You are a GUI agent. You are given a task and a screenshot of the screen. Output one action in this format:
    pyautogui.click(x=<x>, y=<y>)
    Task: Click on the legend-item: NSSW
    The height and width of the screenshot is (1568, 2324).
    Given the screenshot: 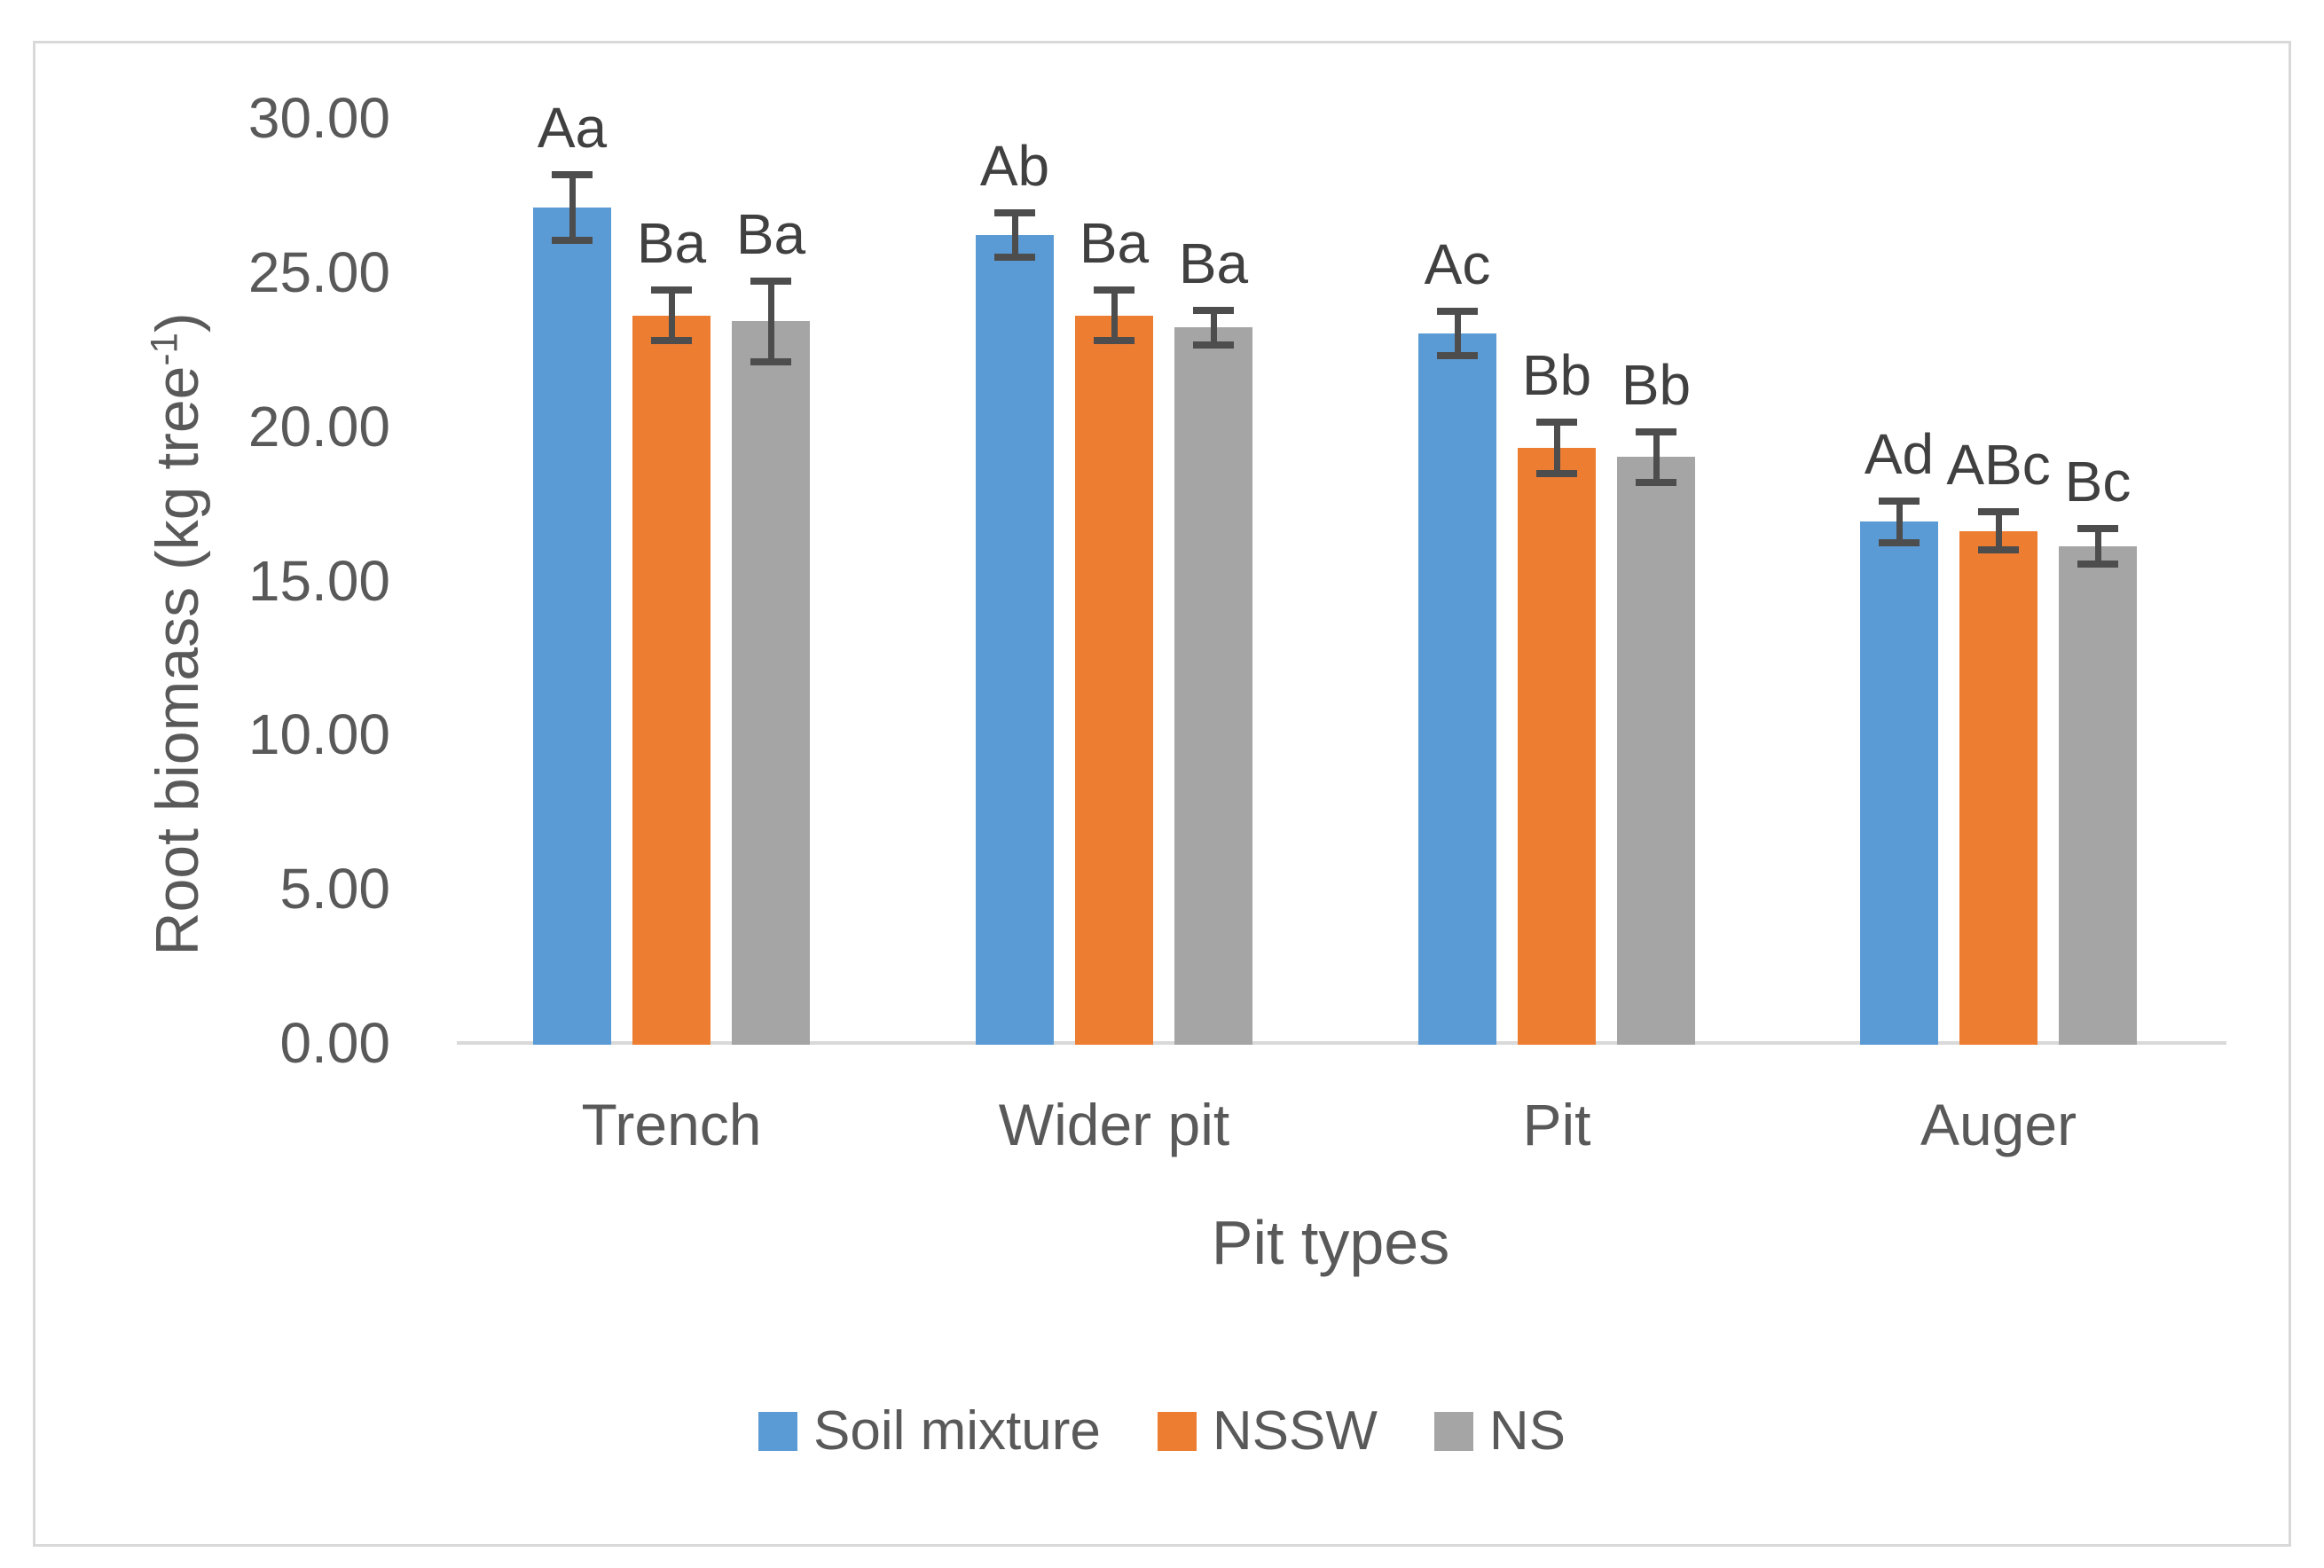 What is the action you would take?
    pyautogui.click(x=1268, y=1431)
    